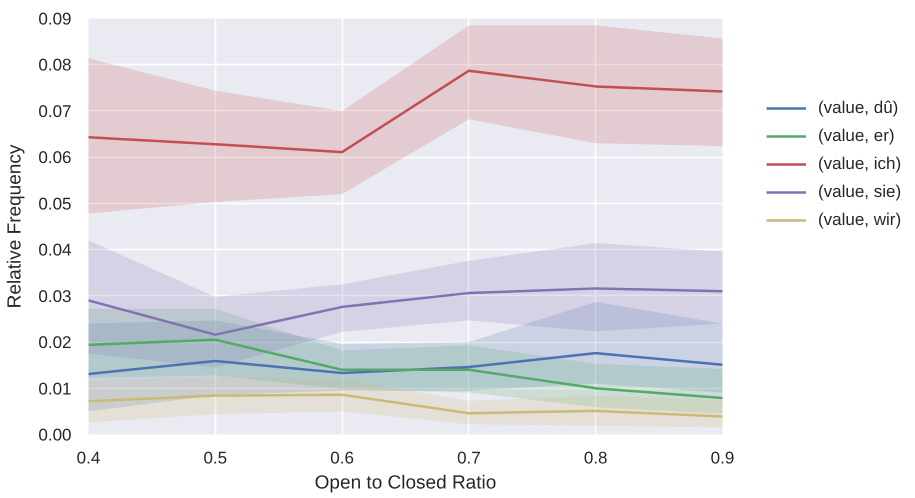 This screenshot has width=915, height=498. Describe the element at coordinates (55, 204) in the screenshot. I see `y-tick-label: 0.05` at that location.